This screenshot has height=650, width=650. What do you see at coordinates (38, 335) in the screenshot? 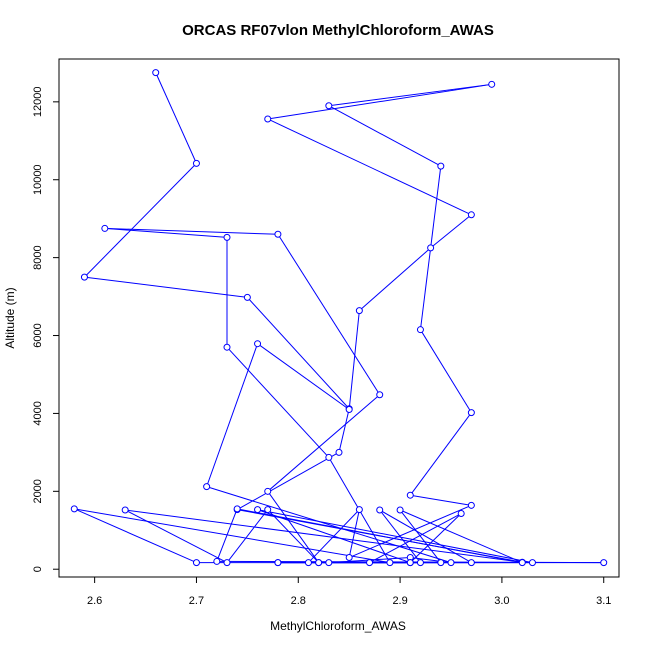
I see `y-tick-label: 6000` at bounding box center [38, 335].